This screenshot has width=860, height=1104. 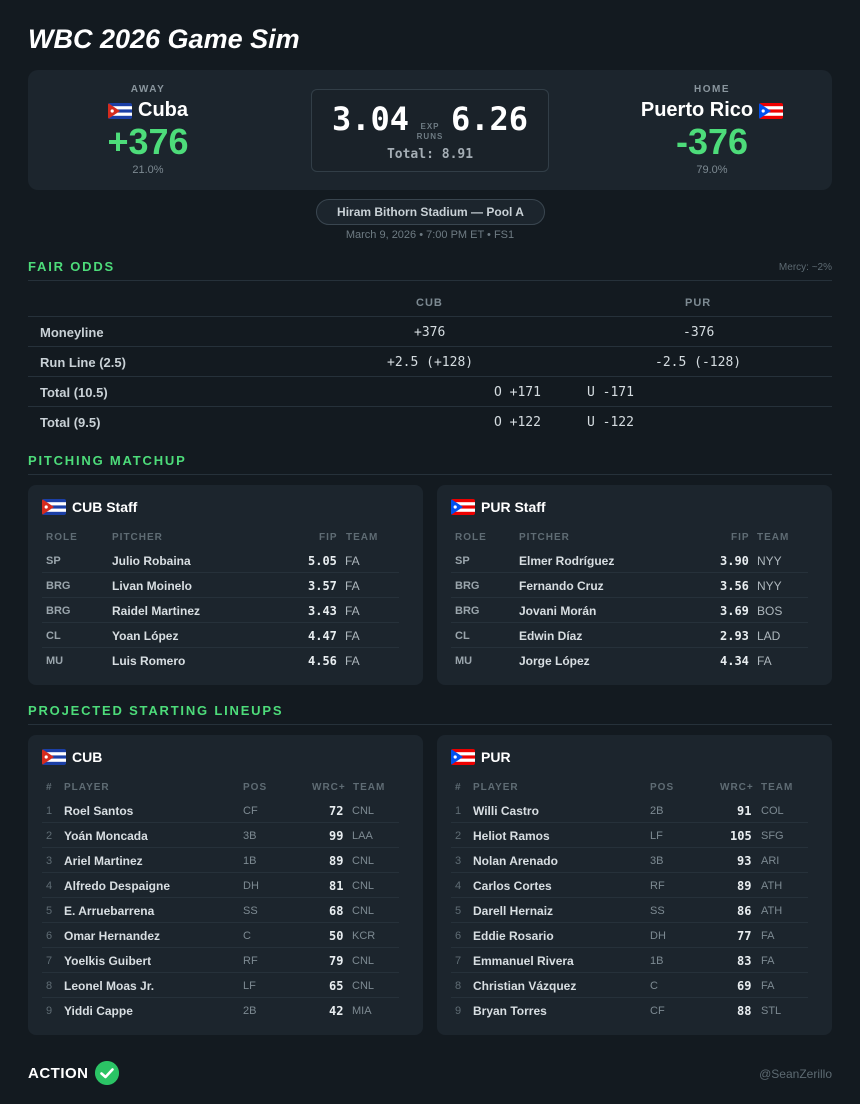 I want to click on player-name: Ariel Martinez, so click(x=103, y=861).